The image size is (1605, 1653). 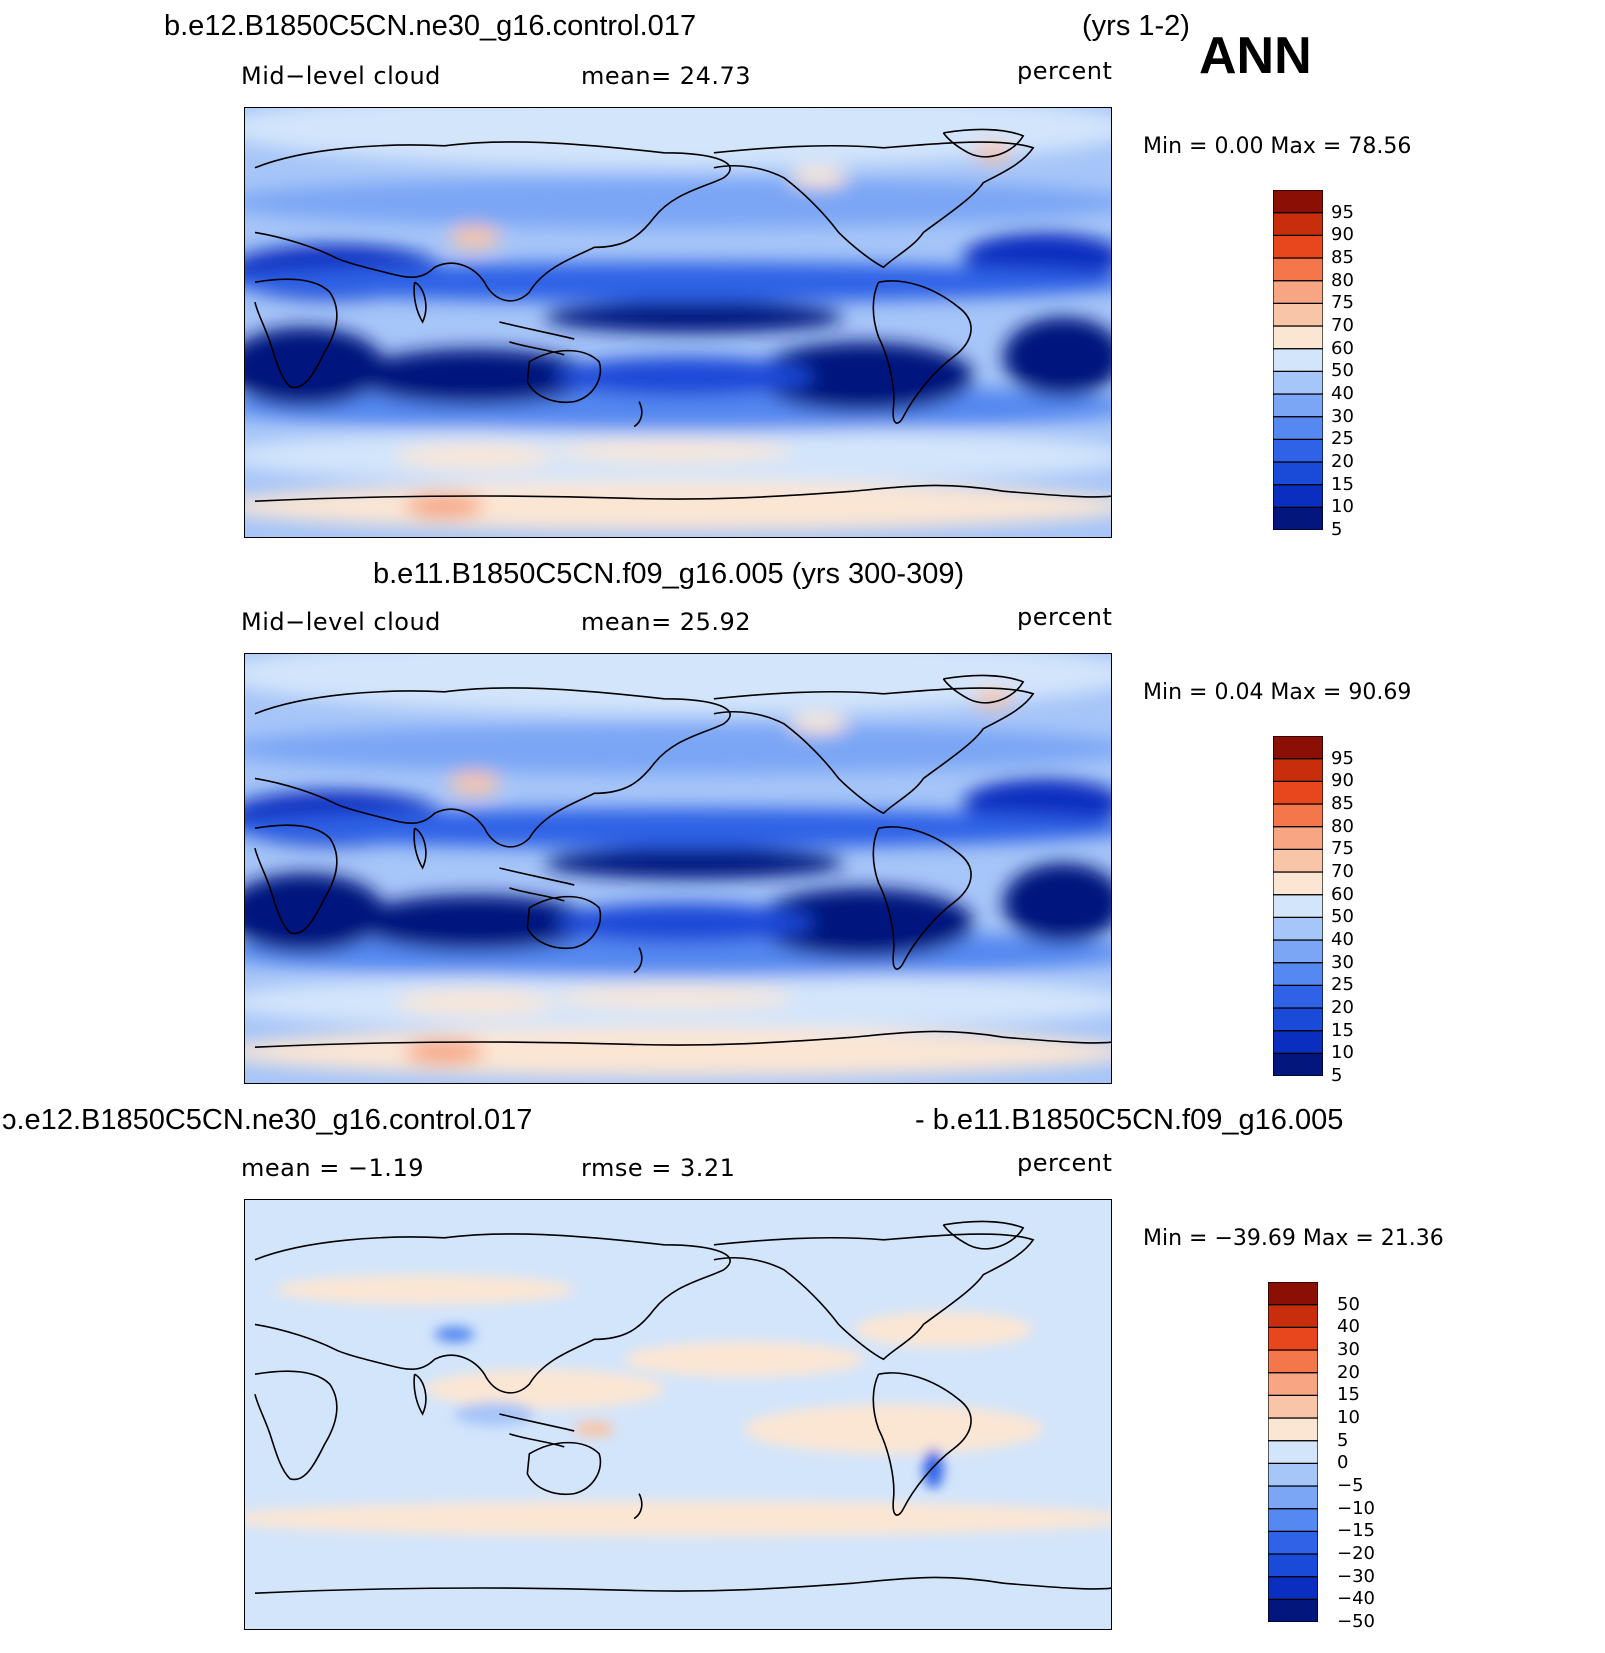 I want to click on panel2-colorbar-tick-label: 5, so click(x=1337, y=1075).